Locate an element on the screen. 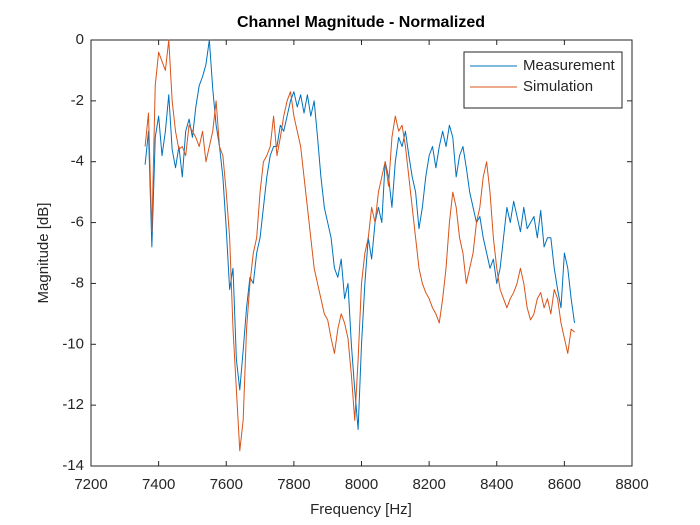 This screenshot has height=525, width=700. chart-title: Channel Magnitude - Normalized is located at coordinates (361, 22).